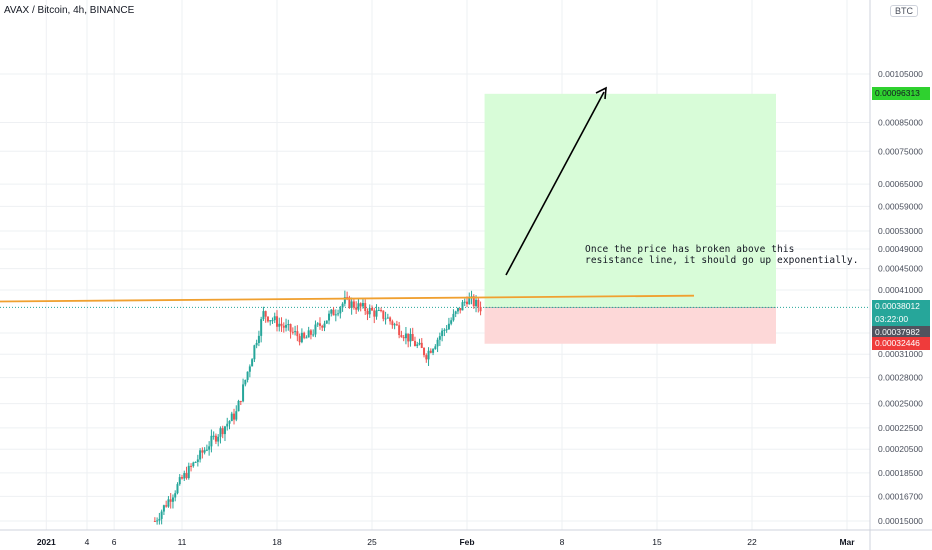  Describe the element at coordinates (904, 11) in the screenshot. I see `currency-badge: BTC` at that location.